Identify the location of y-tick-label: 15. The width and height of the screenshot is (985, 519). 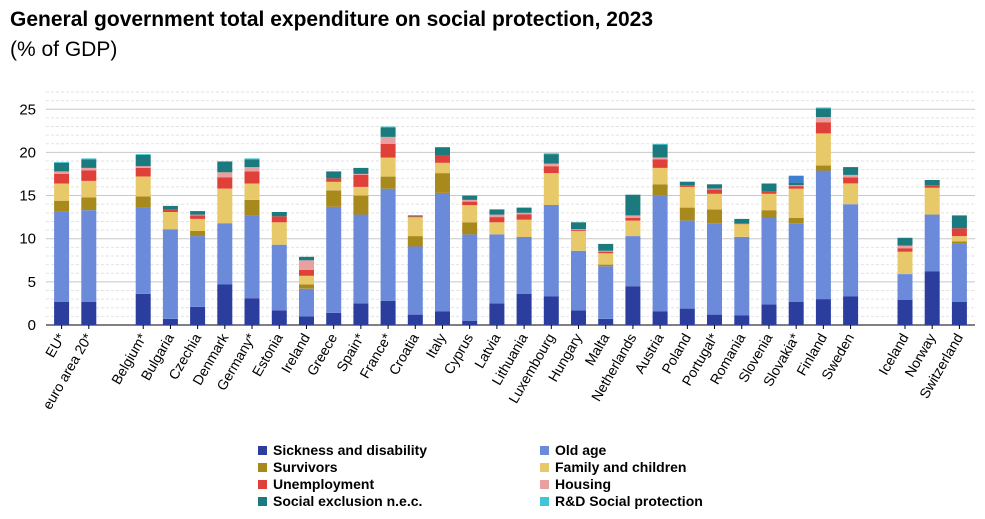
(27, 196).